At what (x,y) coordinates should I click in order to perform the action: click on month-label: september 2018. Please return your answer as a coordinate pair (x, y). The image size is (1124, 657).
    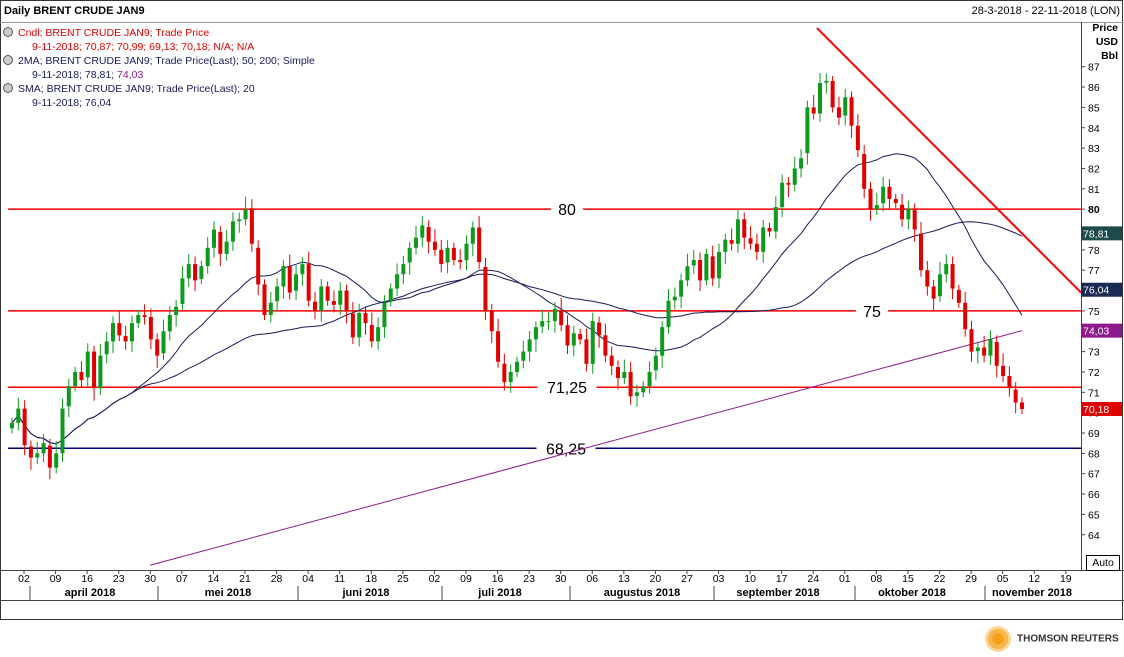
    Looking at the image, I should click on (777, 593).